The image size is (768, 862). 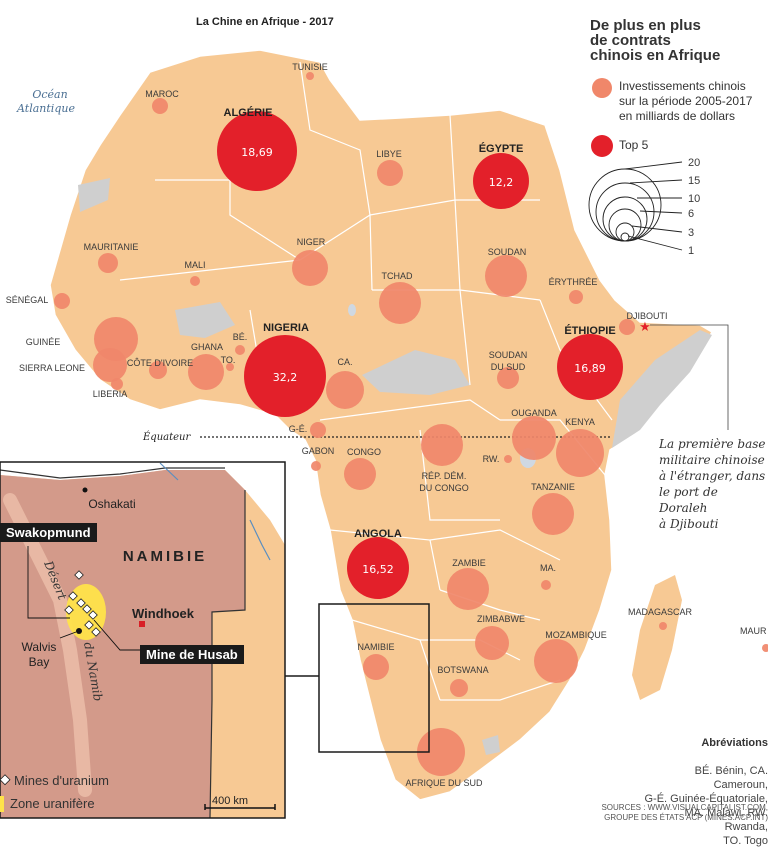 What do you see at coordinates (576, 297) in the screenshot?
I see `circle-erythree` at bounding box center [576, 297].